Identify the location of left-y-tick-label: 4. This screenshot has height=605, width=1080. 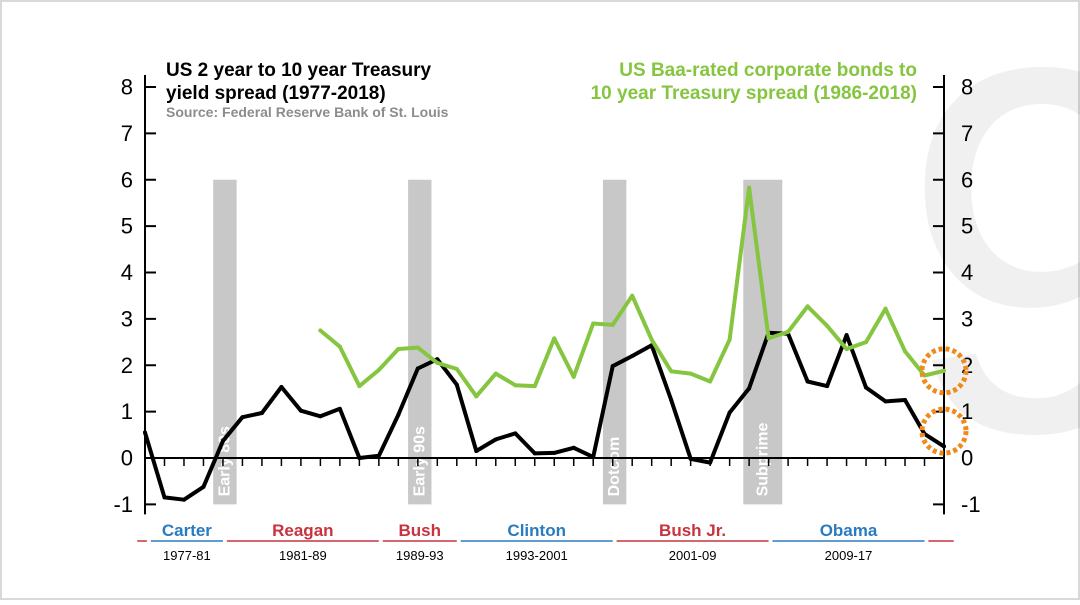
(127, 272).